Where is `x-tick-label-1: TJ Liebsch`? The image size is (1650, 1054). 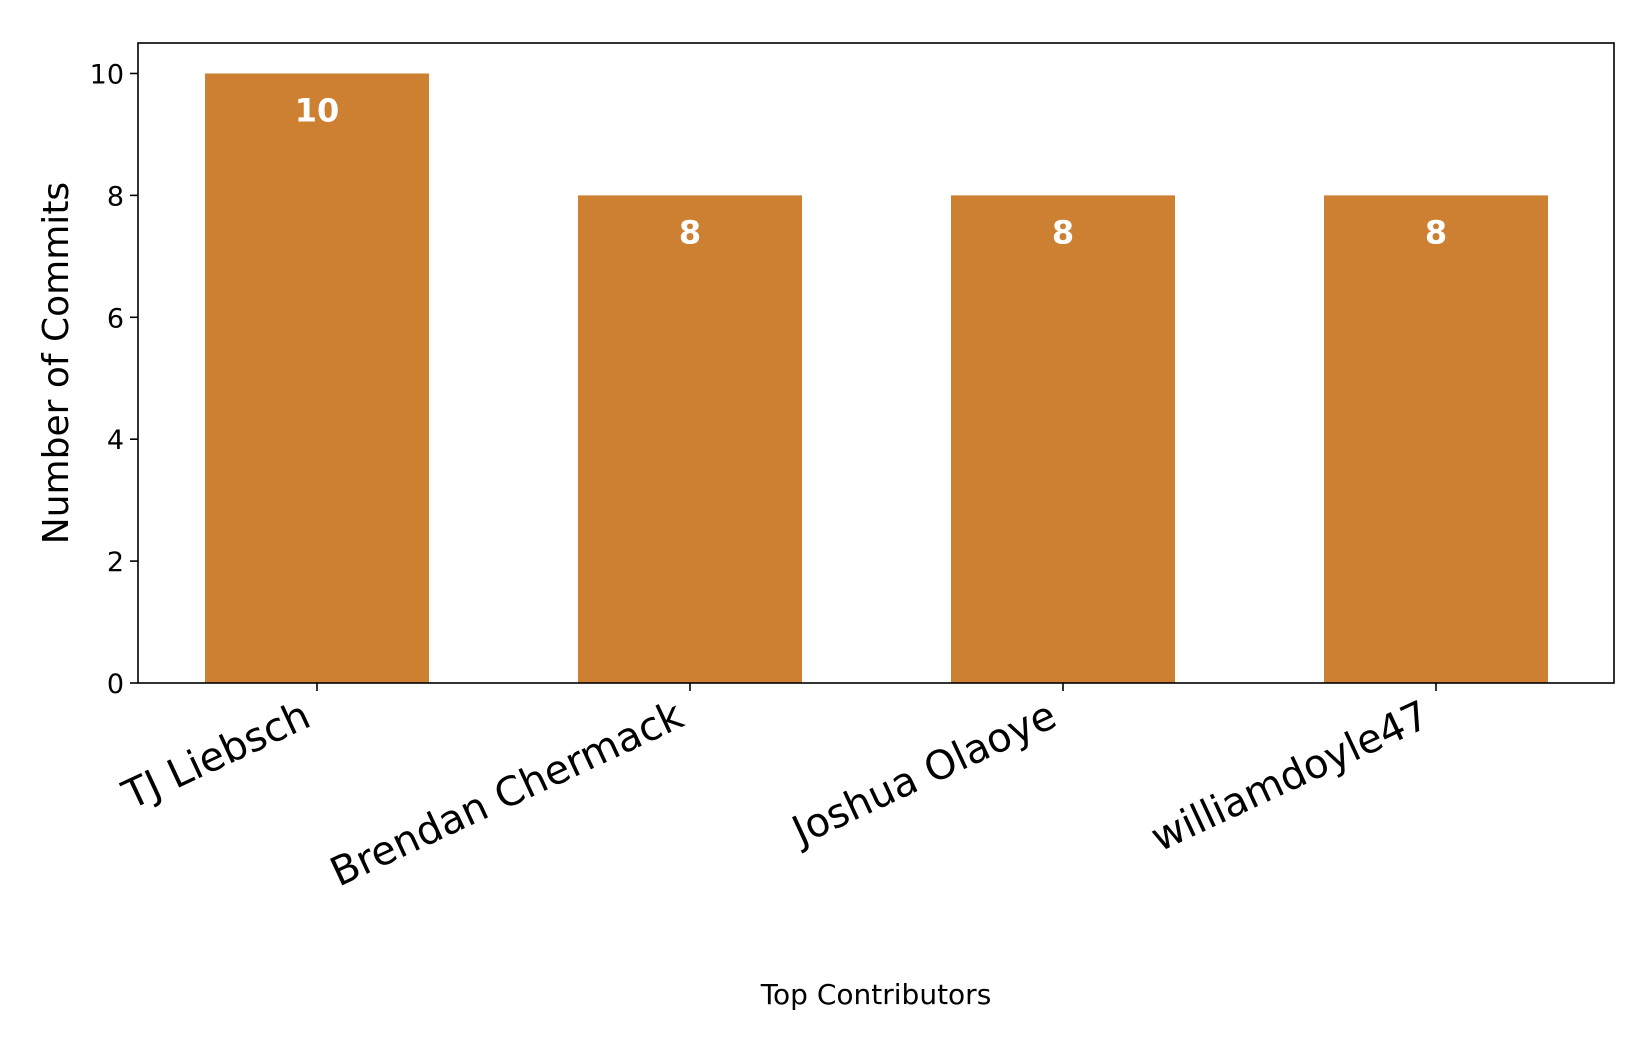
x-tick-label-1: TJ Liebsch is located at coordinates (216, 755).